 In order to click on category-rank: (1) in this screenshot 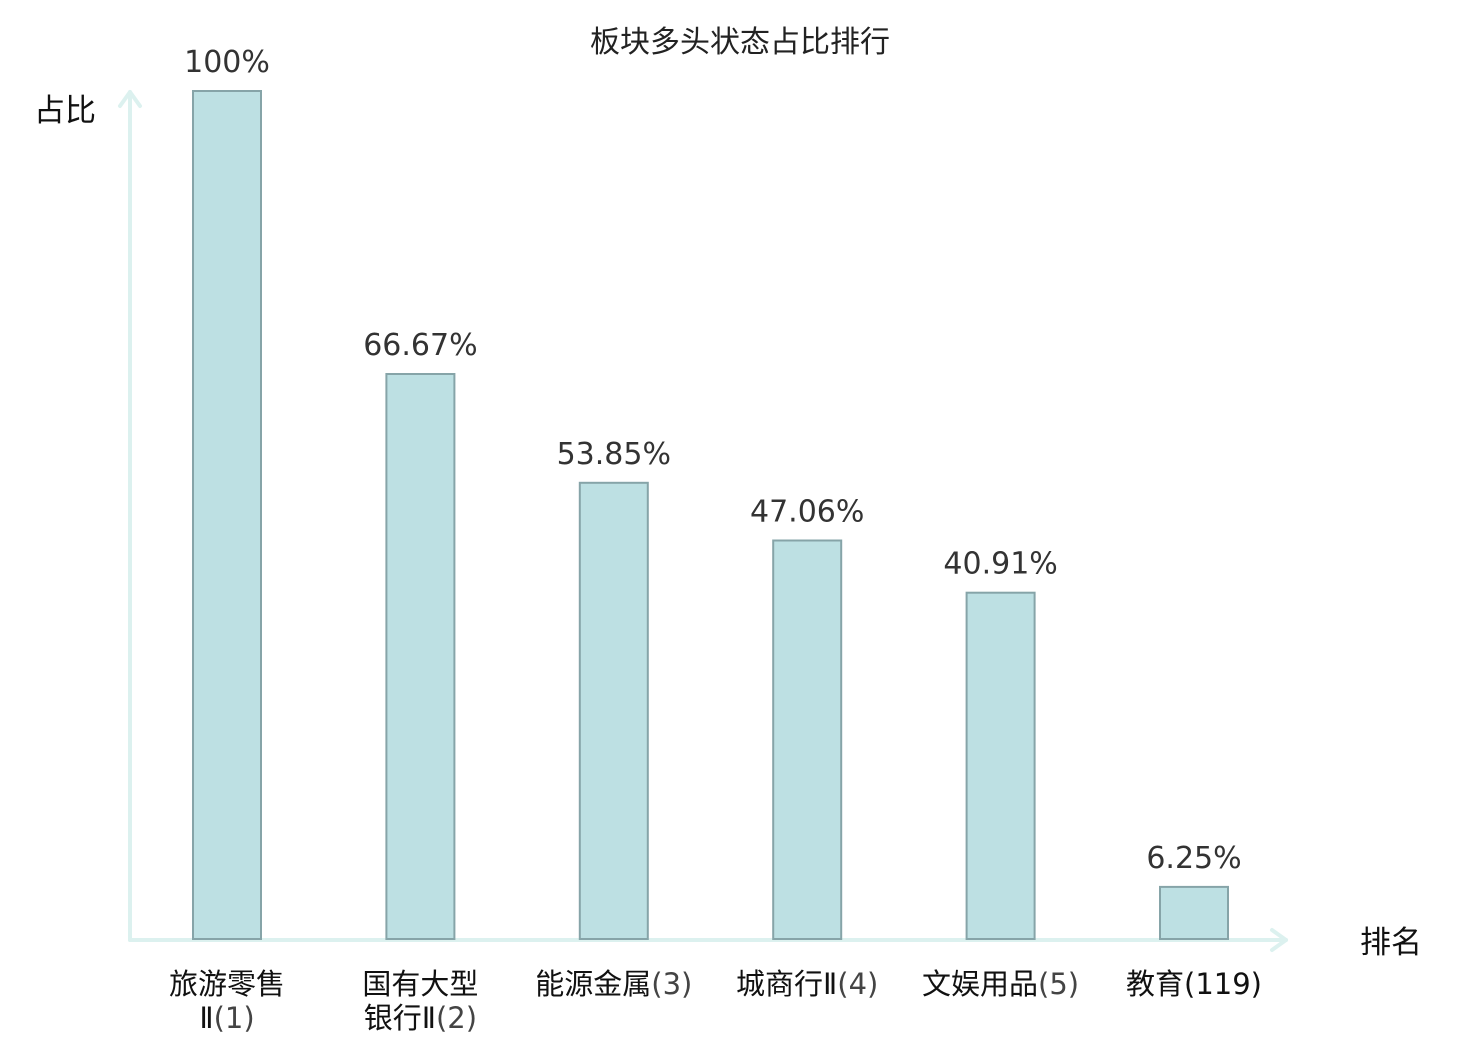, I will do `click(234, 1018)`.